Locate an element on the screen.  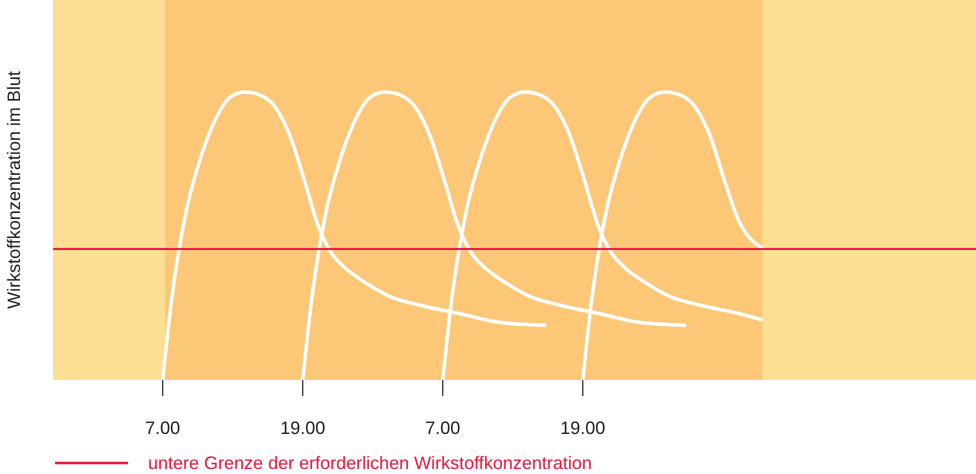
y-axis-title: Wirkstoffkonzentration im Blut is located at coordinates (14, 190).